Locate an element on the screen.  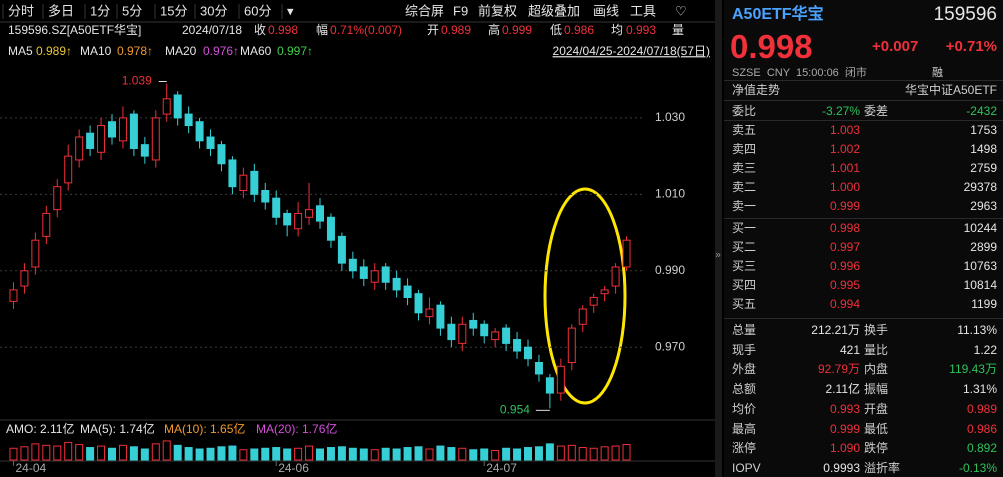
volume-legend: MA(10): 1.65亿 is located at coordinates (204, 428).